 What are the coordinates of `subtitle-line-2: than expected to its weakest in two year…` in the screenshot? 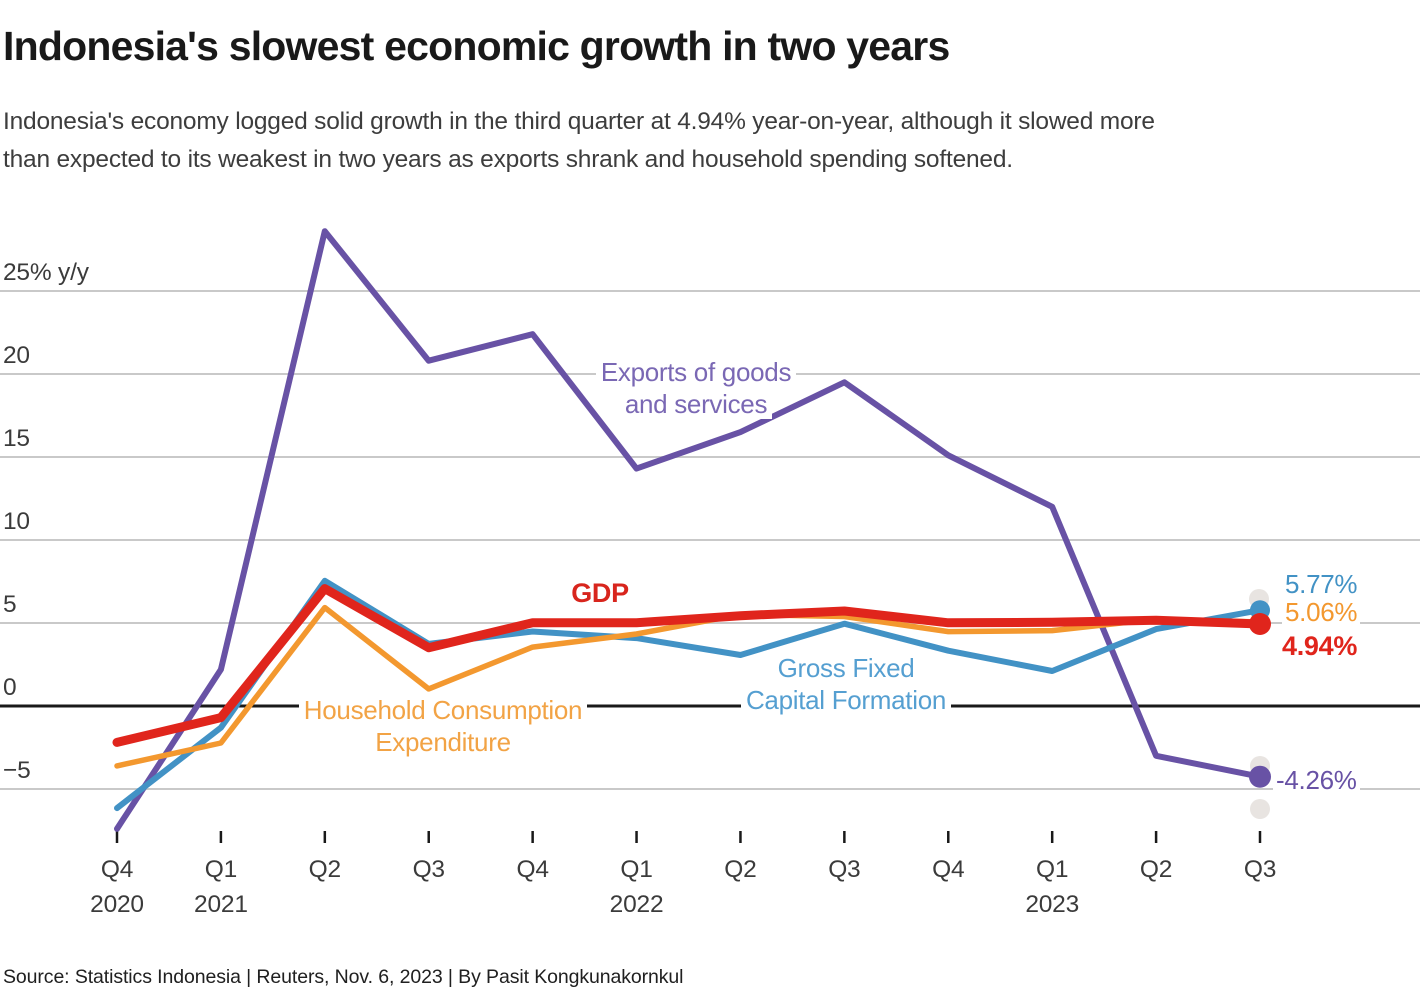 It's located at (508, 159).